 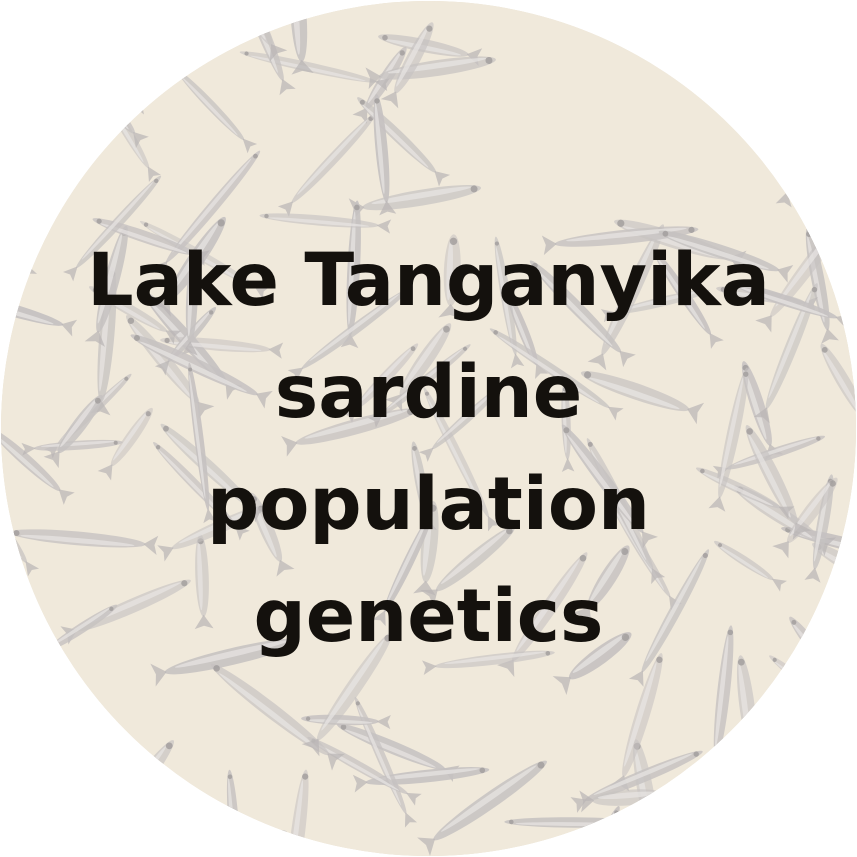 What do you see at coordinates (428, 616) in the screenshot?
I see `title-line-4: genetics` at bounding box center [428, 616].